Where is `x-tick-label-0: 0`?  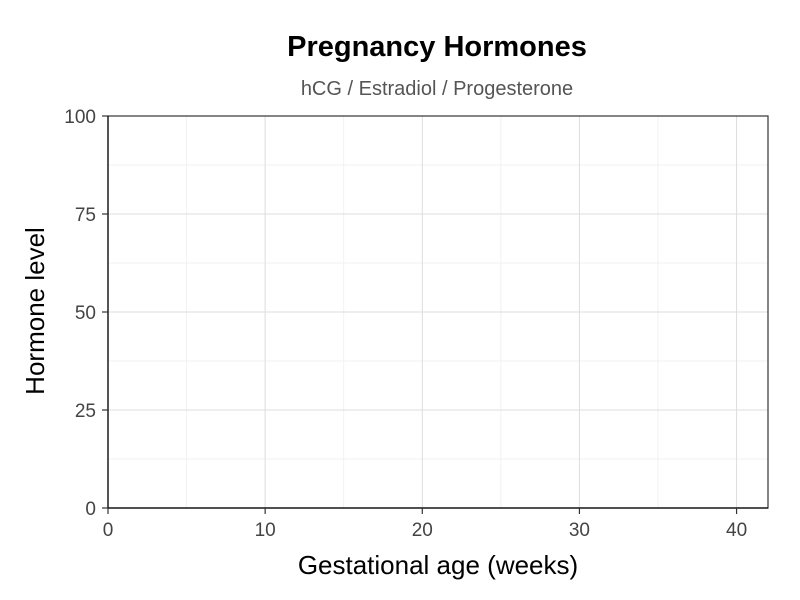 x-tick-label-0: 0 is located at coordinates (108, 530).